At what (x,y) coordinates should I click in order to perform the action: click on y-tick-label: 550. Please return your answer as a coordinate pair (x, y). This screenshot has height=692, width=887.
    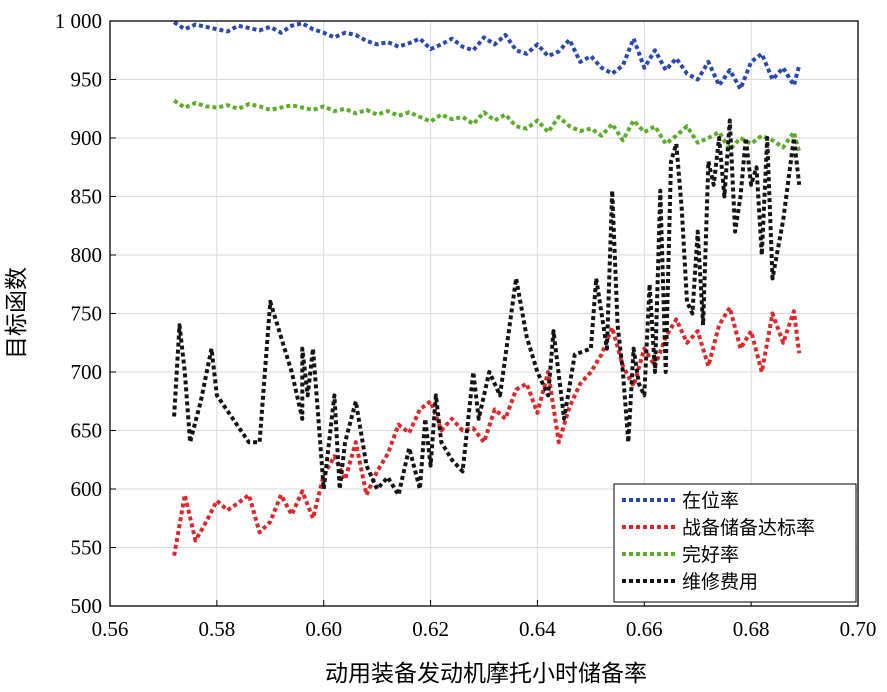
    Looking at the image, I should click on (87, 548).